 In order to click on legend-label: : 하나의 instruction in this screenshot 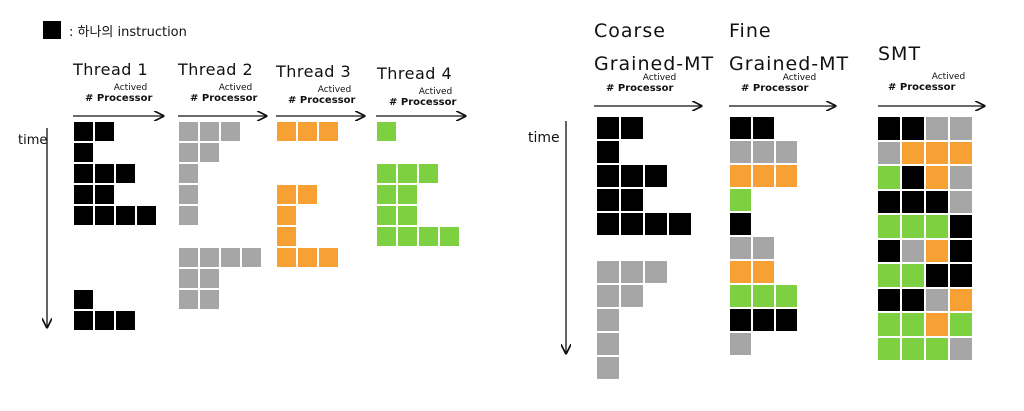, I will do `click(128, 32)`.